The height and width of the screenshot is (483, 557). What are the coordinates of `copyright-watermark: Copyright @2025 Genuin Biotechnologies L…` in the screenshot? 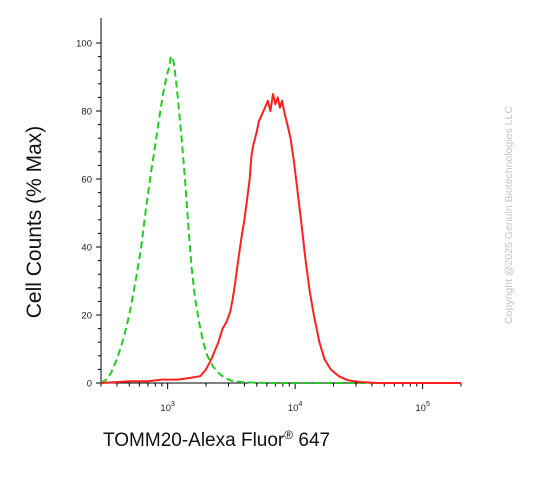 It's located at (509, 215).